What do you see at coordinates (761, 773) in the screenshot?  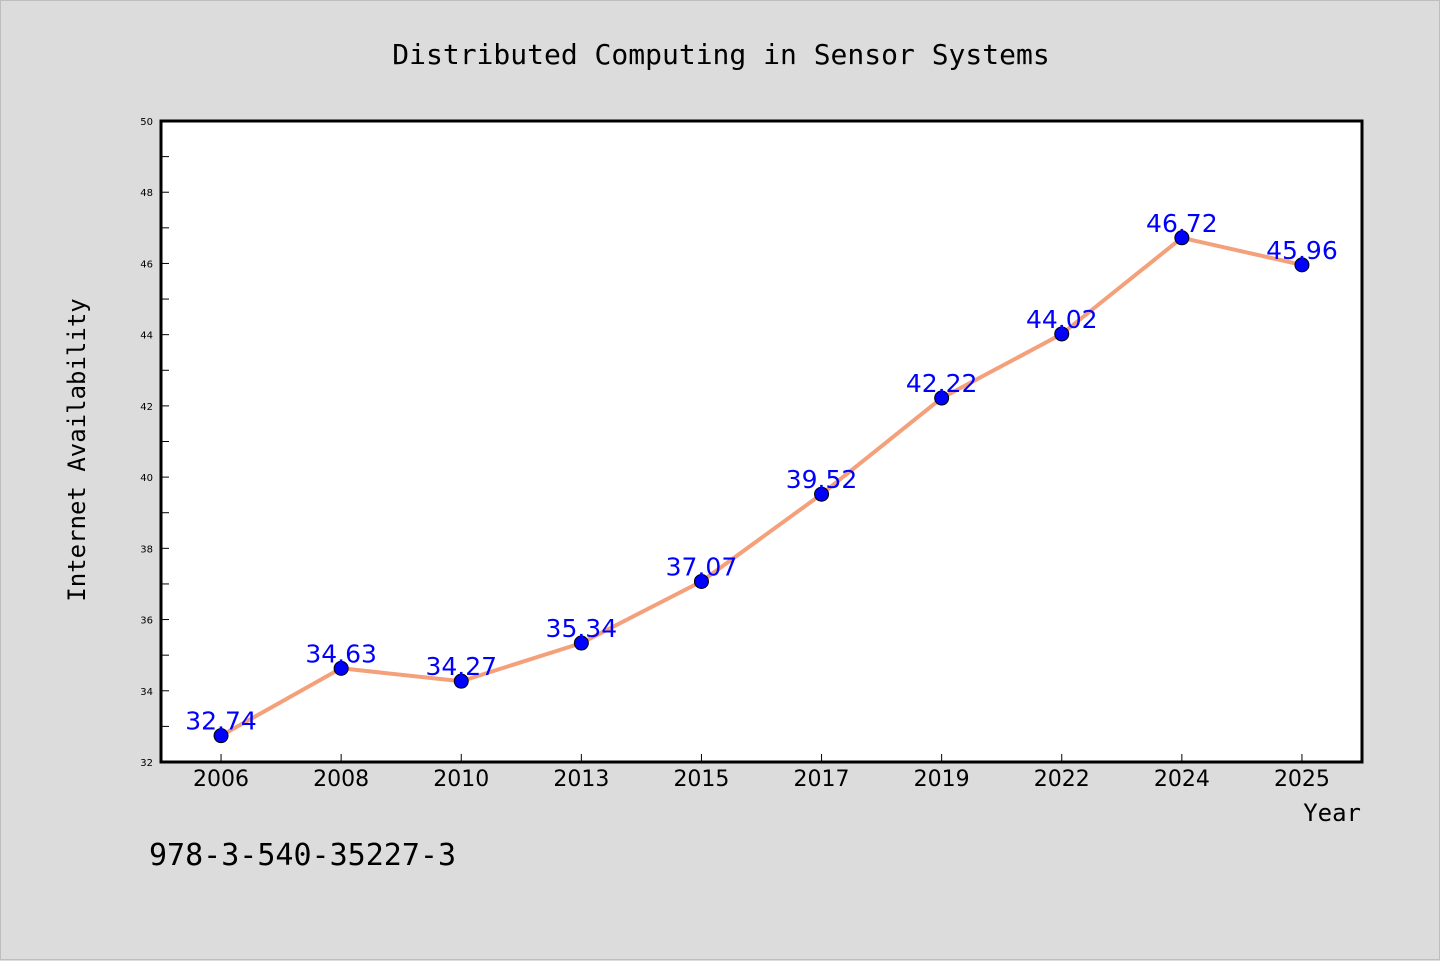 I see `x-axis-ticks: 2006 2008 2010 2013 2015 2017 2019 2022 2024 2025` at bounding box center [761, 773].